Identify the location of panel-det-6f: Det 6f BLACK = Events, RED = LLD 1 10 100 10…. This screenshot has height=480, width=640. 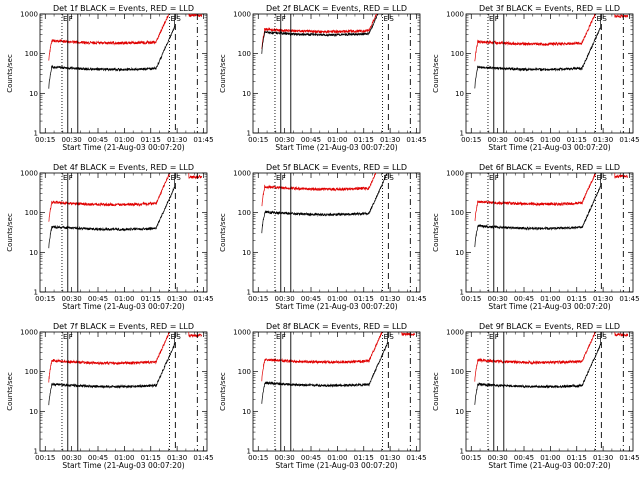
(536, 237).